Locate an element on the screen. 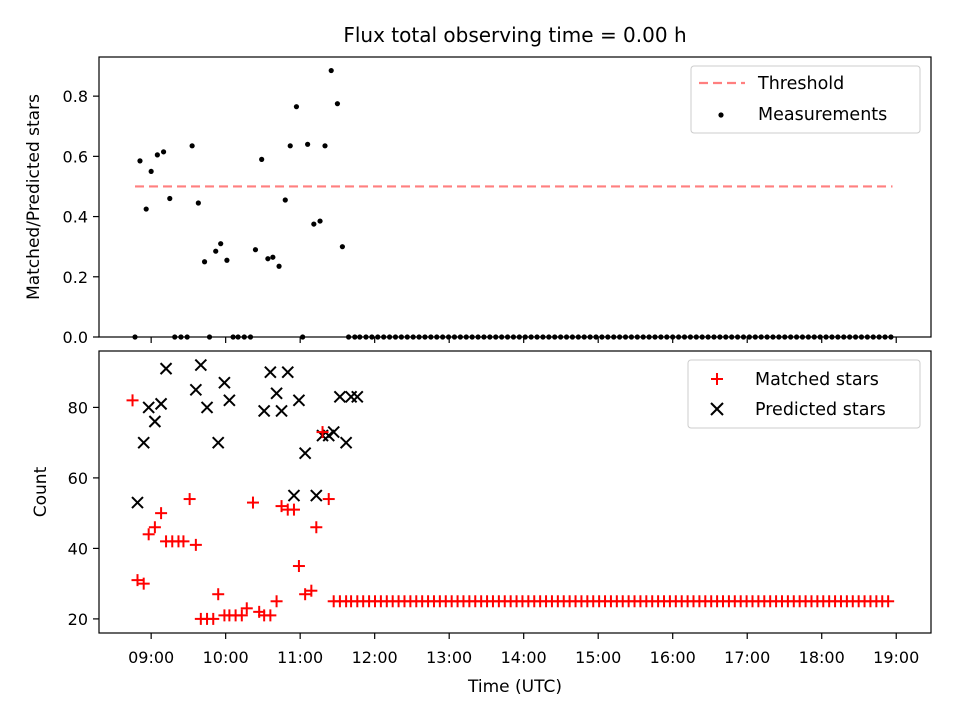 The image size is (960, 720). bottom-legend-box is located at coordinates (804, 394).